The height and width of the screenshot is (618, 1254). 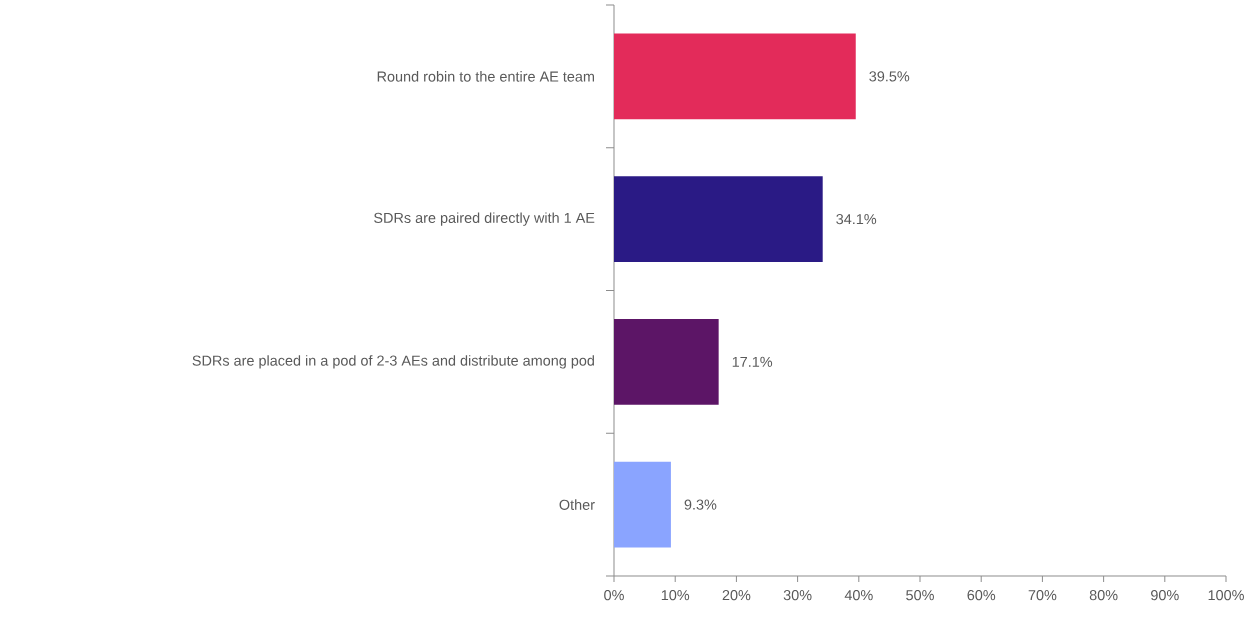 What do you see at coordinates (856, 219) in the screenshot?
I see `data-label: 34.1%` at bounding box center [856, 219].